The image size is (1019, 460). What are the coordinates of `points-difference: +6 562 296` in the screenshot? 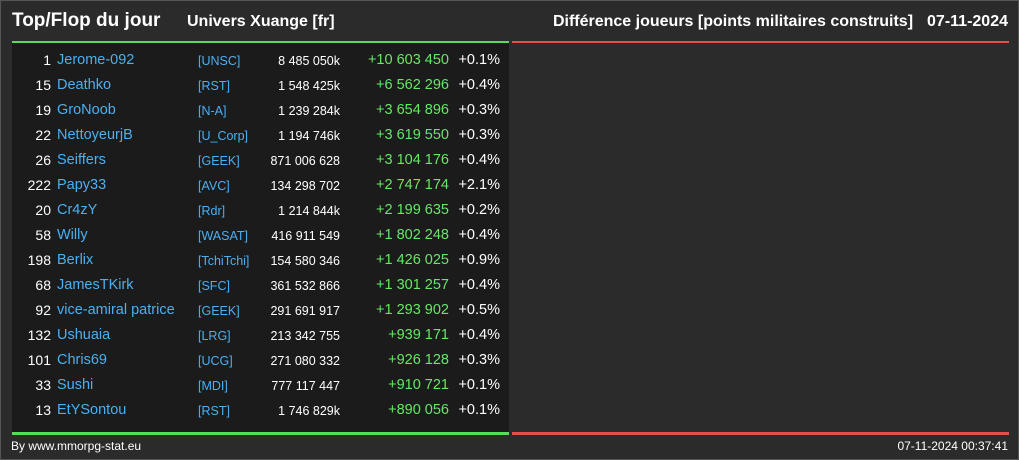 It's located at (412, 85).